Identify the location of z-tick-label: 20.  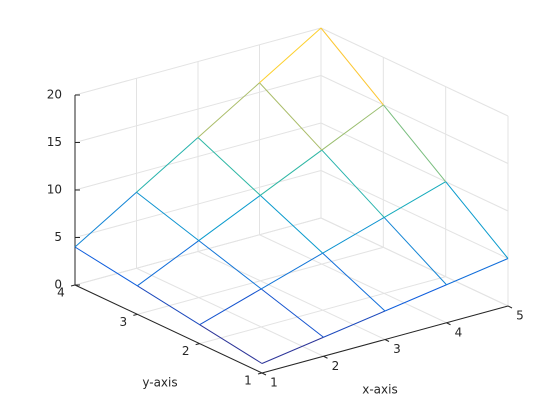
(54, 95).